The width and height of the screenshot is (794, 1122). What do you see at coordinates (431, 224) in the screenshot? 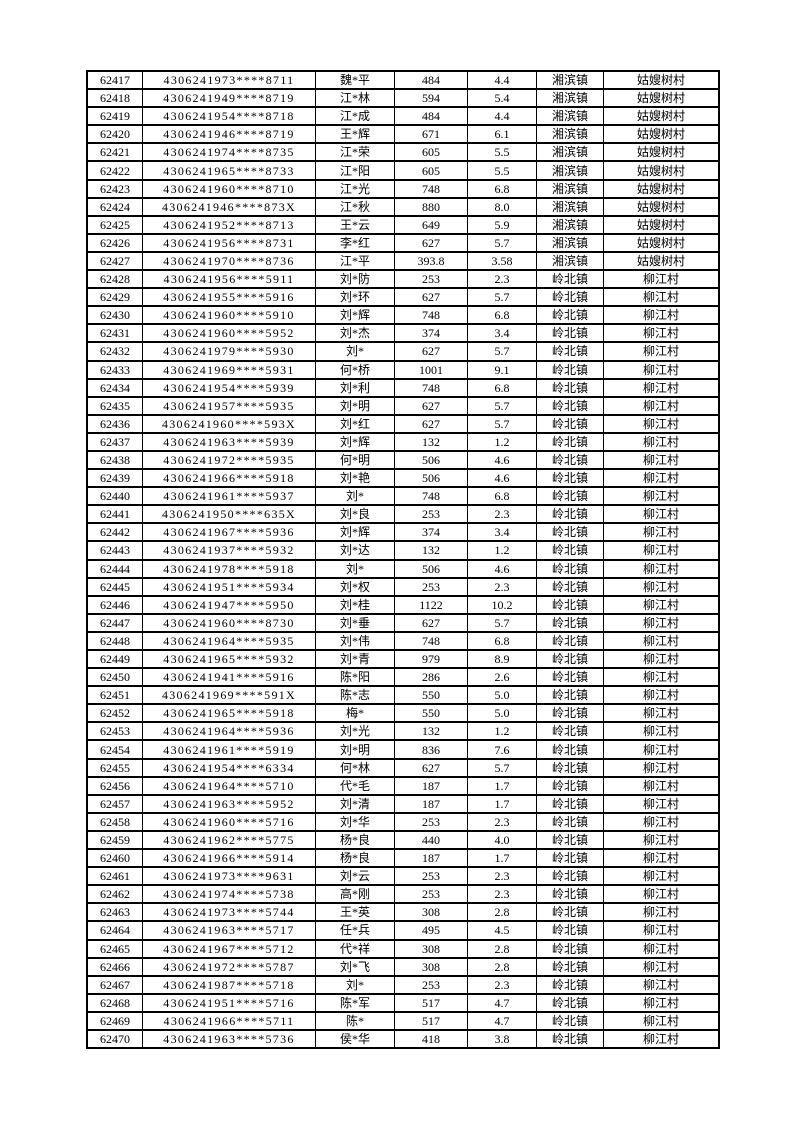
I see `table-cell: 649` at bounding box center [431, 224].